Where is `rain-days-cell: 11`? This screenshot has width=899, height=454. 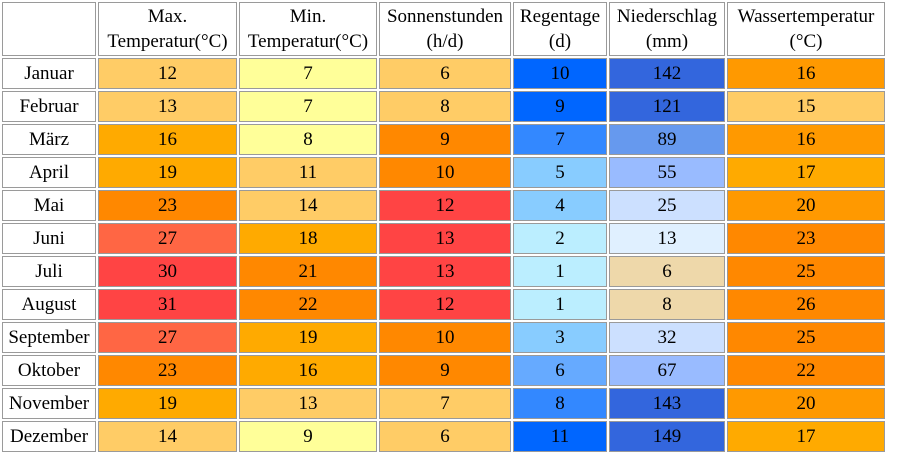 rain-days-cell: 11 is located at coordinates (560, 436).